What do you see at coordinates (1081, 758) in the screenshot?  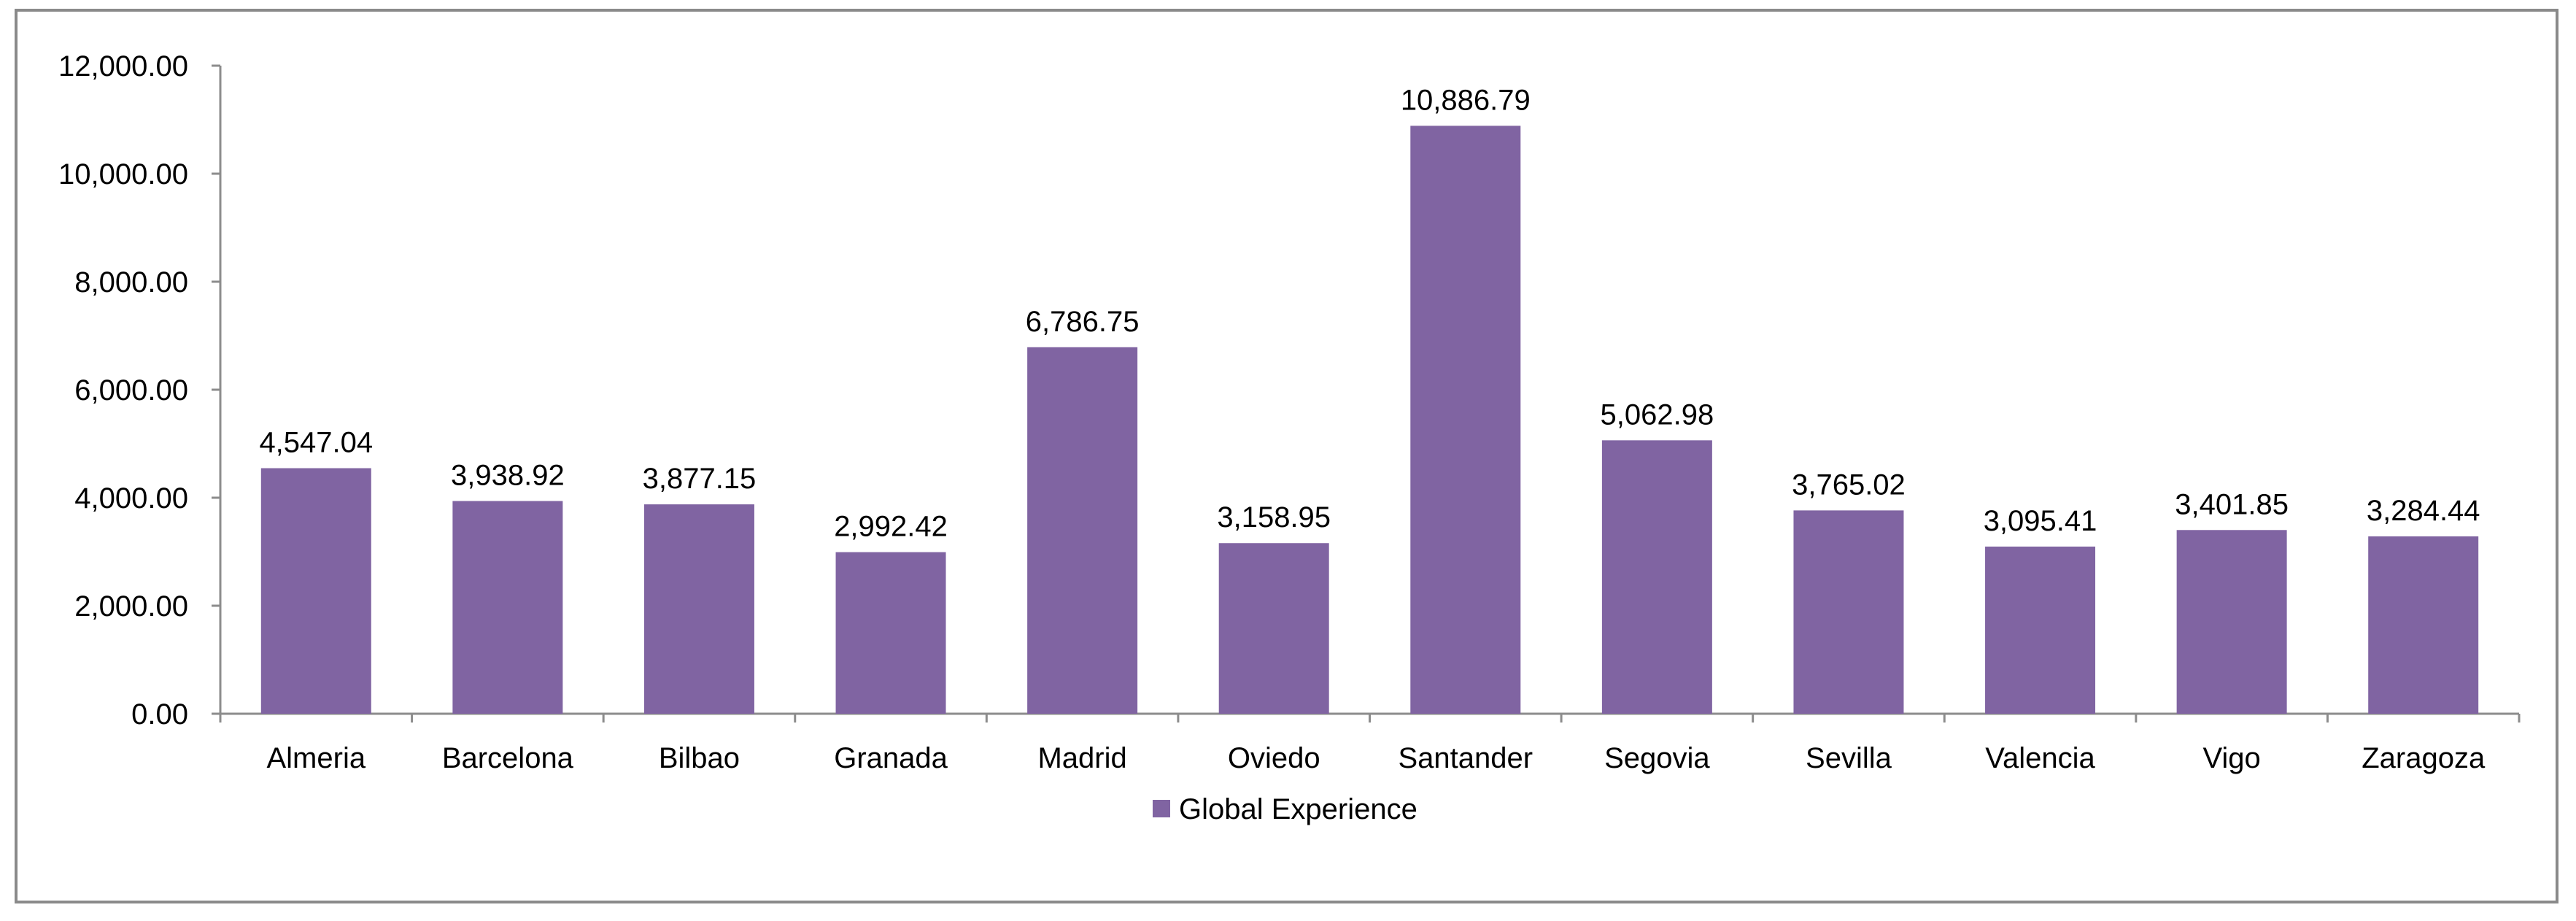 I see `x-tick-label: Madrid` at bounding box center [1081, 758].